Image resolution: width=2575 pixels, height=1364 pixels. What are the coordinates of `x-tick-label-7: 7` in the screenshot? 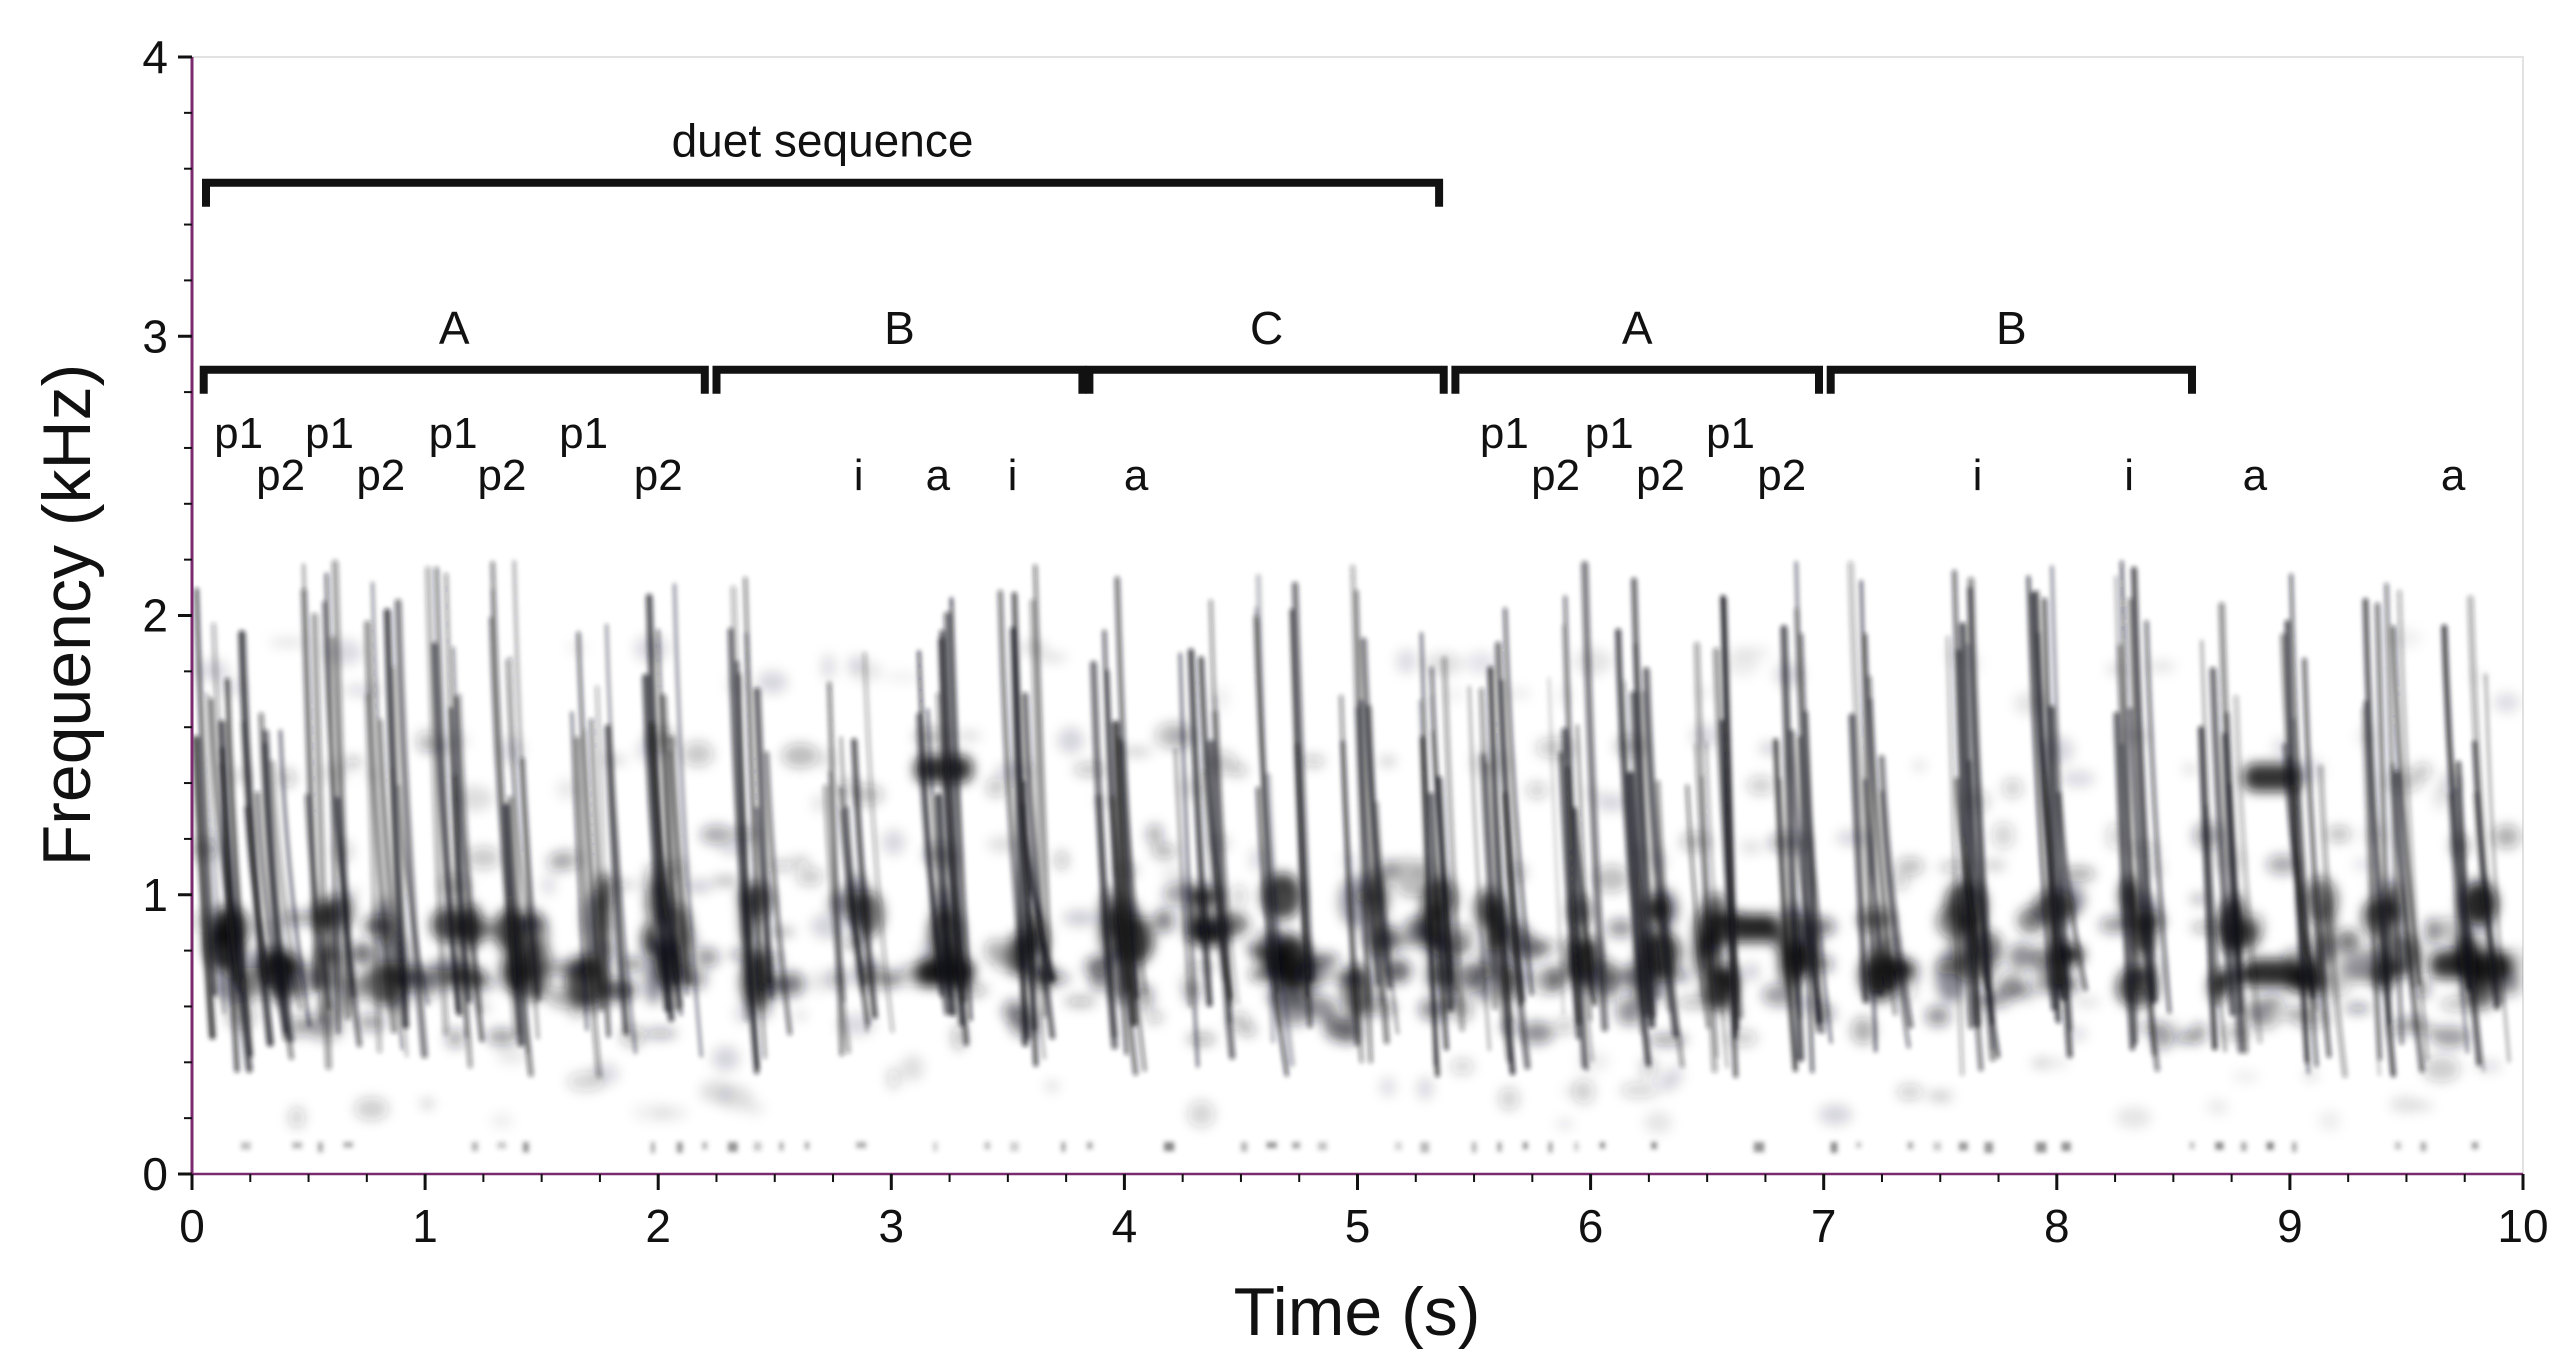 It's located at (1824, 1226).